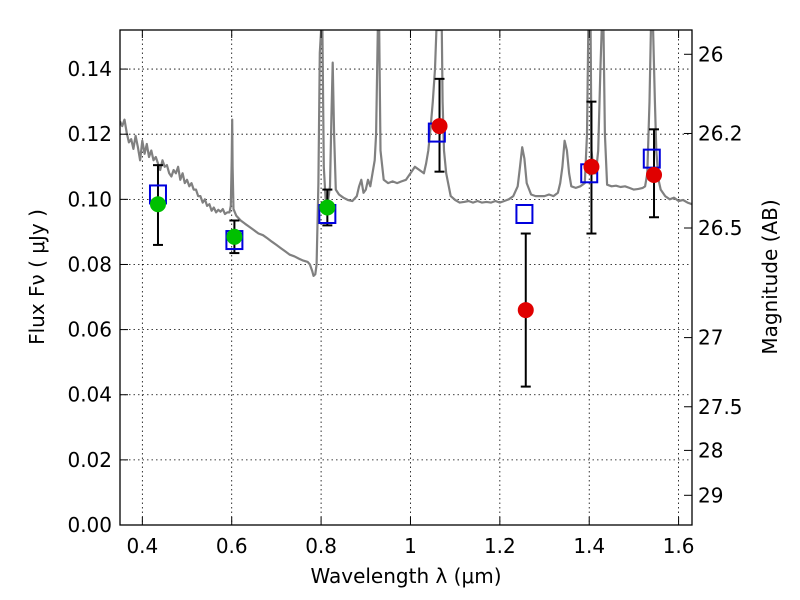 The height and width of the screenshot is (600, 800). Describe the element at coordinates (89, 69) in the screenshot. I see `y-tick-label: 0.14` at that location.